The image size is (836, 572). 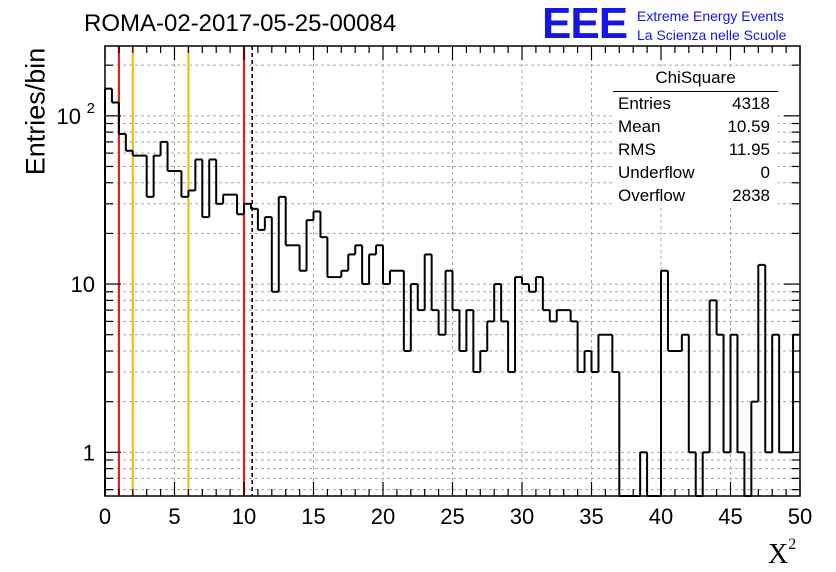 I want to click on eee-logo-mark: EEE, so click(x=585, y=24).